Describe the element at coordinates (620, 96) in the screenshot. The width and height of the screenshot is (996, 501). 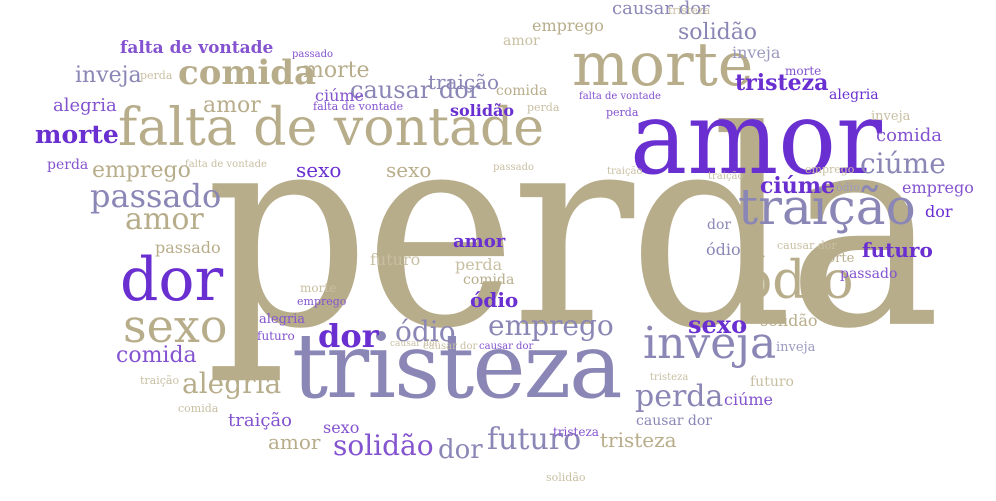
I see `cloud-word-falta-de-vontade-small: falta de vontade` at that location.